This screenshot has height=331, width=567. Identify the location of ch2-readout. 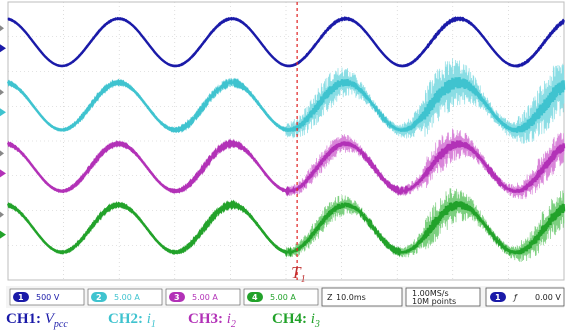
(125, 297).